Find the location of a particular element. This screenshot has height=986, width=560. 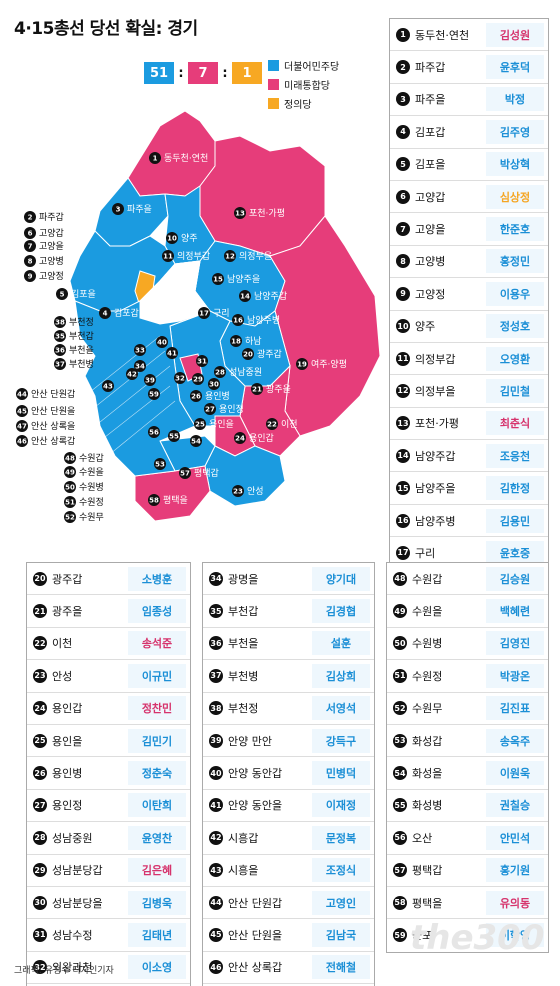

result-row: 48 수원갑 김승원 is located at coordinates (467, 579).